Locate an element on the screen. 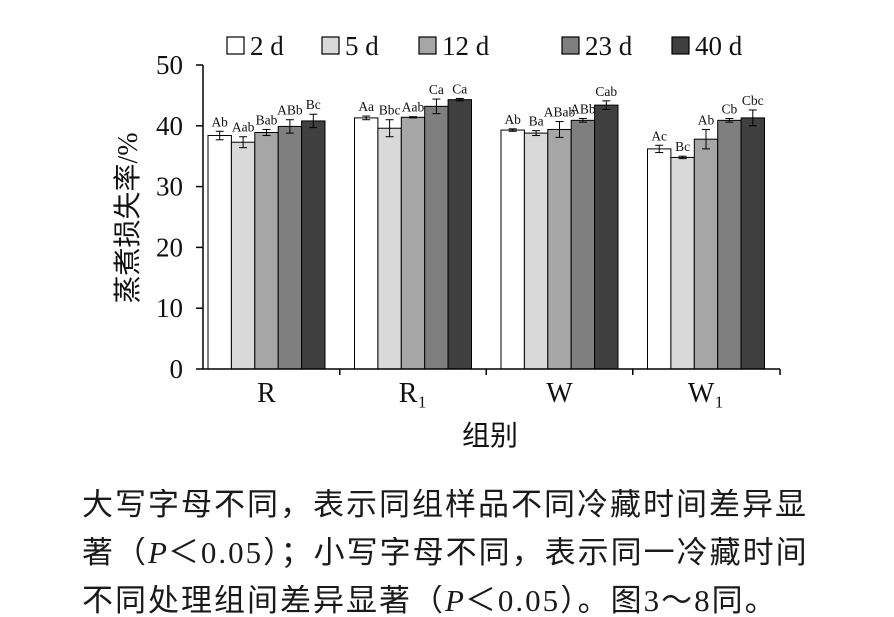 The height and width of the screenshot is (617, 894). y-tick-label: 50 is located at coordinates (169, 65).